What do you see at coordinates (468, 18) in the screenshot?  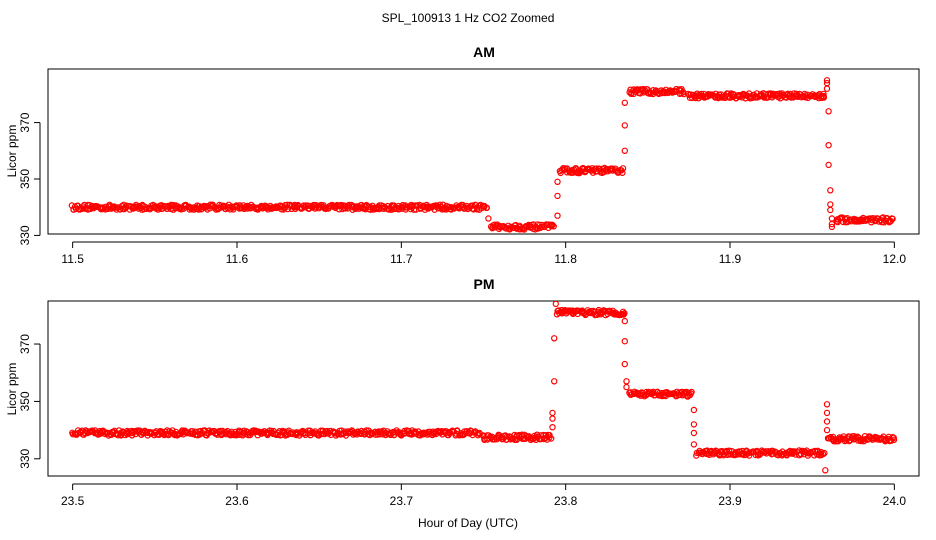 I see `figure-title: SPL_100913 1 Hz CO2 Zoomed` at bounding box center [468, 18].